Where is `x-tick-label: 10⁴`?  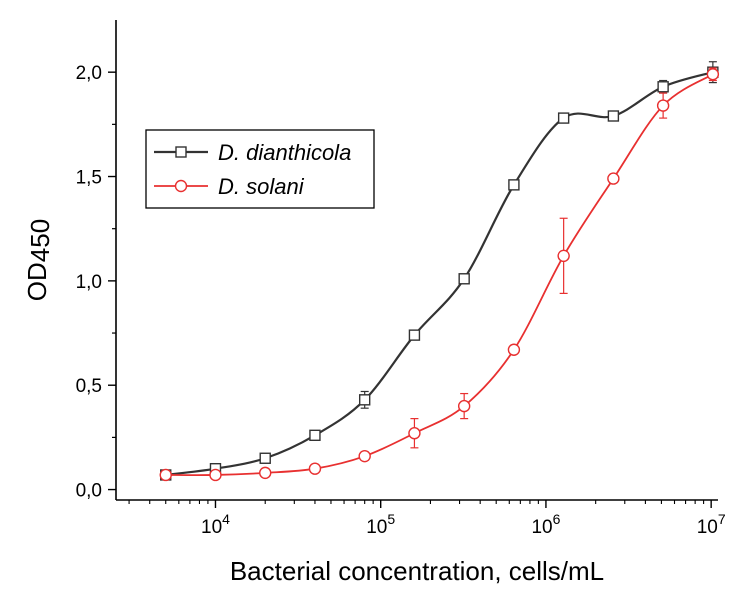
x-tick-label: 10⁴ is located at coordinates (215, 524).